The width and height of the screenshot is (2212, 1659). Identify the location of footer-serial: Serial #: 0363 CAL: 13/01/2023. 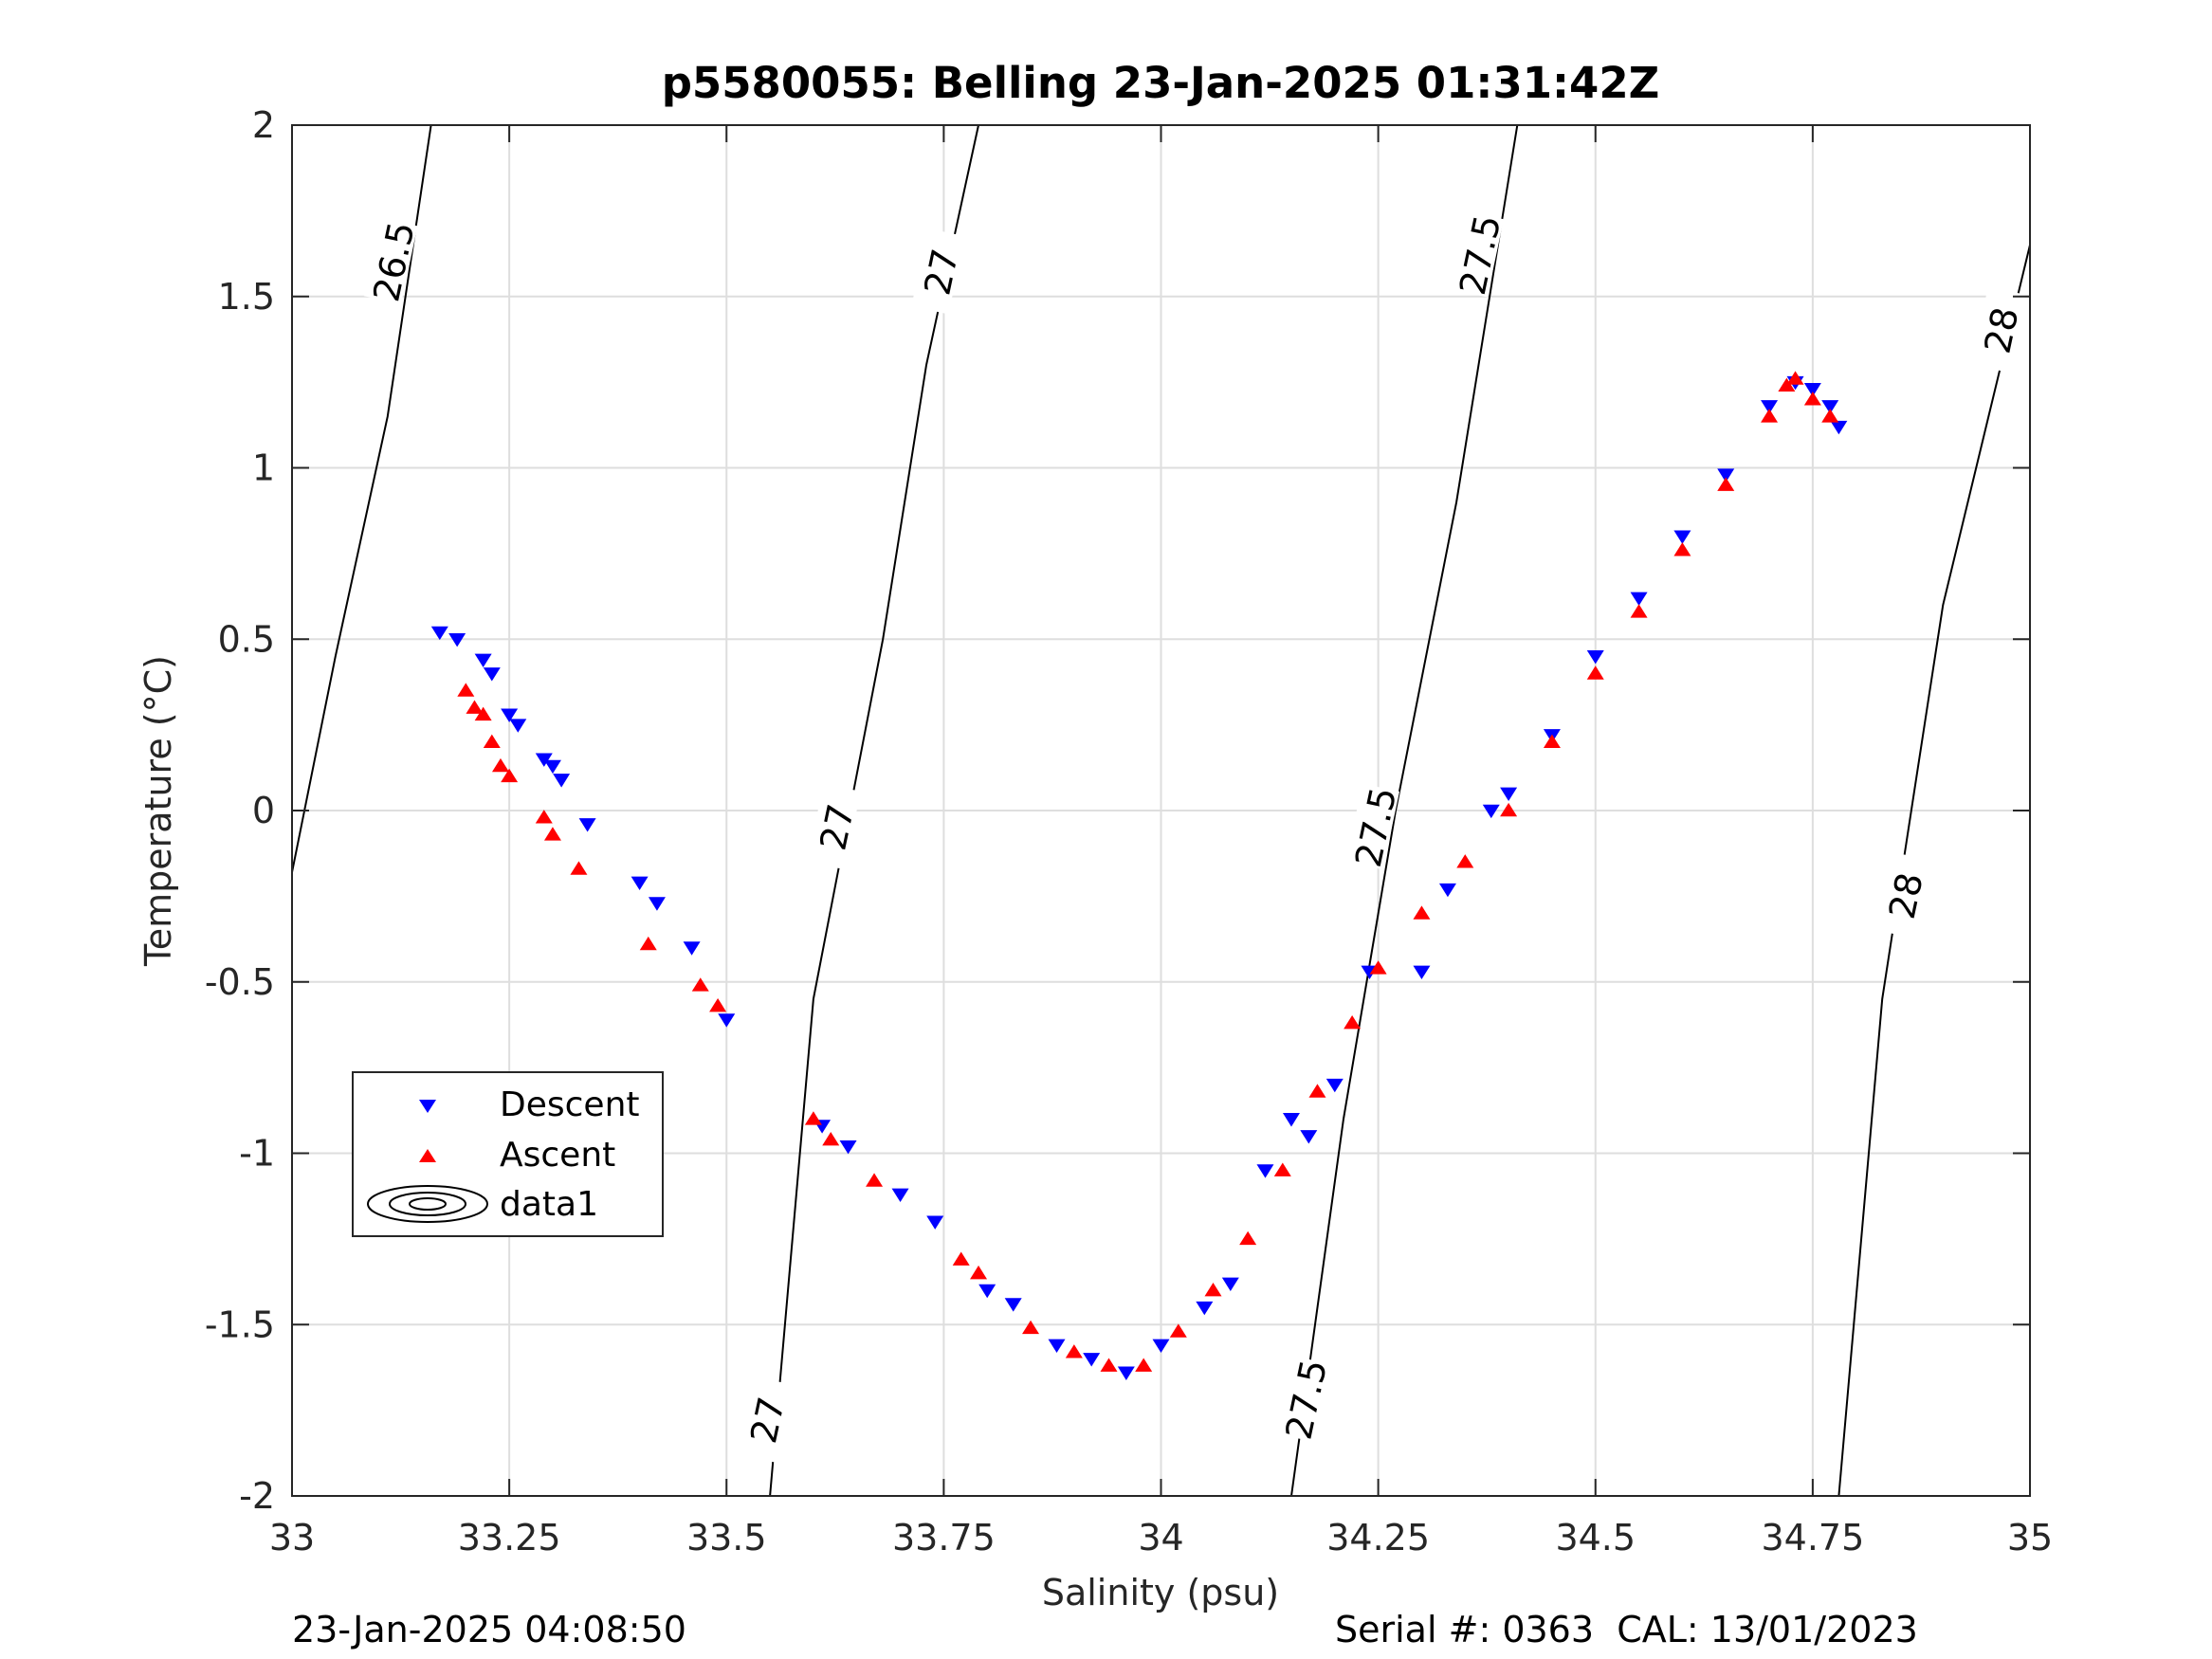
(1626, 1629).